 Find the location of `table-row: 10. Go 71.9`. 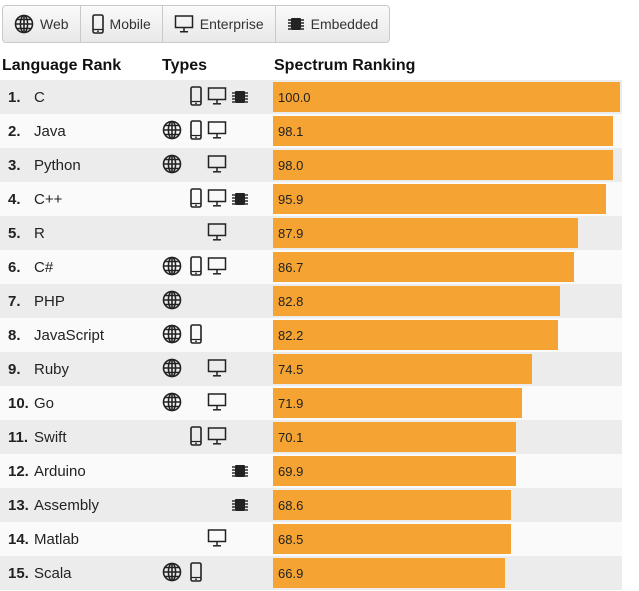

table-row: 10. Go 71.9 is located at coordinates (311, 403).